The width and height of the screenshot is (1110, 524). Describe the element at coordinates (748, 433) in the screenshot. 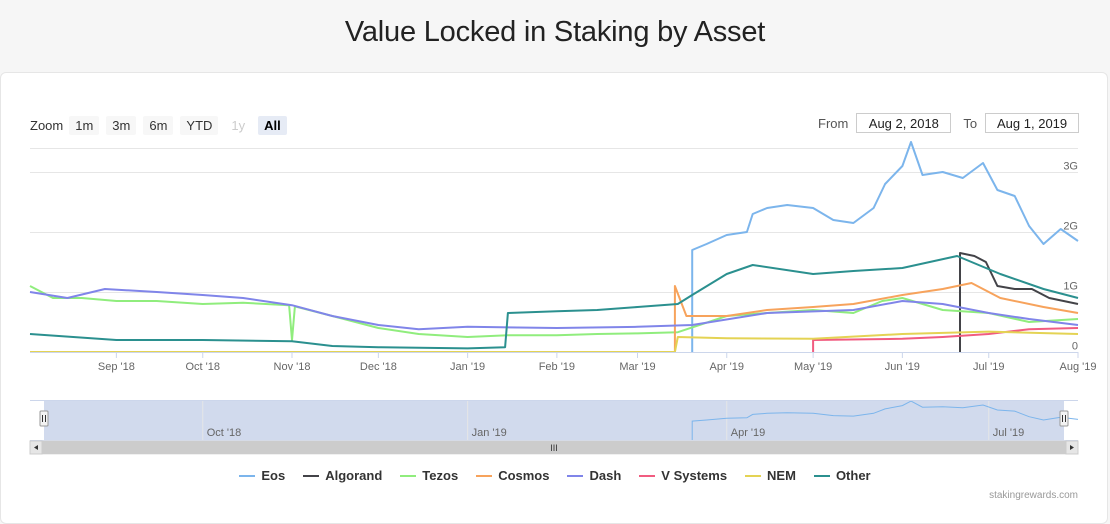

I see `navigator-tick-label: Apr '19` at that location.